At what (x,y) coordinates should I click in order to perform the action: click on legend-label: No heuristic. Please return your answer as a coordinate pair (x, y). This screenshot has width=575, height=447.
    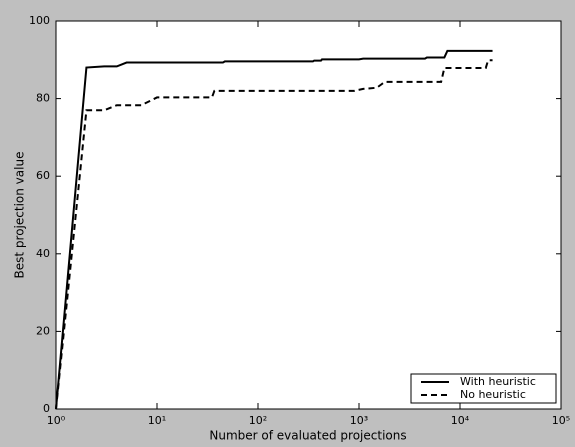
    Looking at the image, I should click on (493, 394).